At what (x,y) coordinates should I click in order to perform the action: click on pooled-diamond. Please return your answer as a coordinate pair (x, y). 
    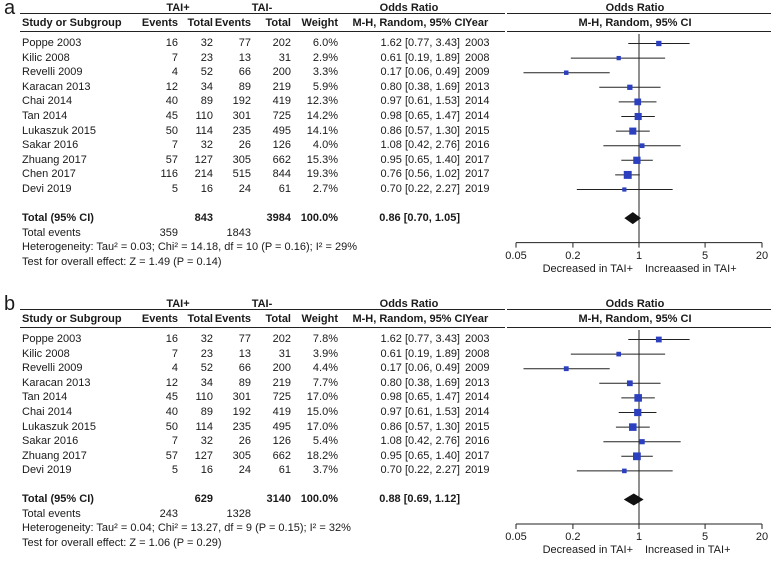
    Looking at the image, I should click on (633, 218).